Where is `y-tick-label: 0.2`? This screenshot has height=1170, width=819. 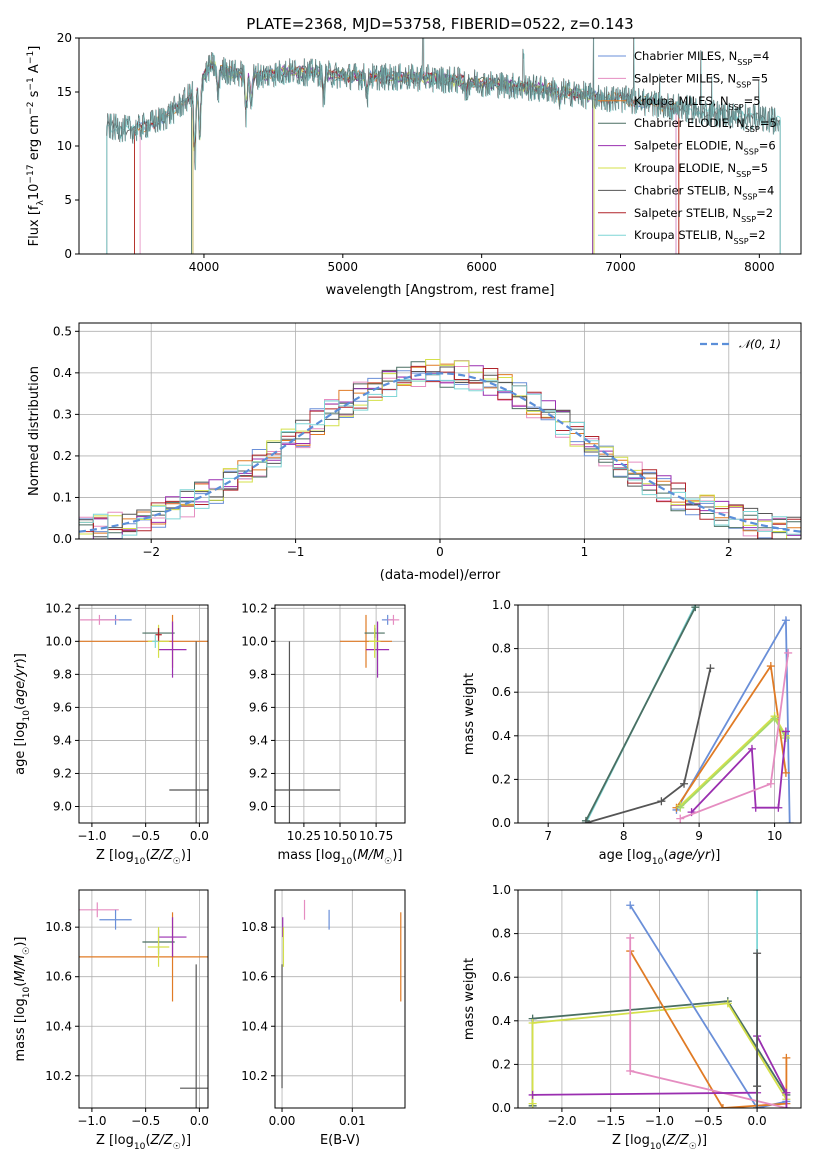 y-tick-label: 0.2 is located at coordinates (62, 456).